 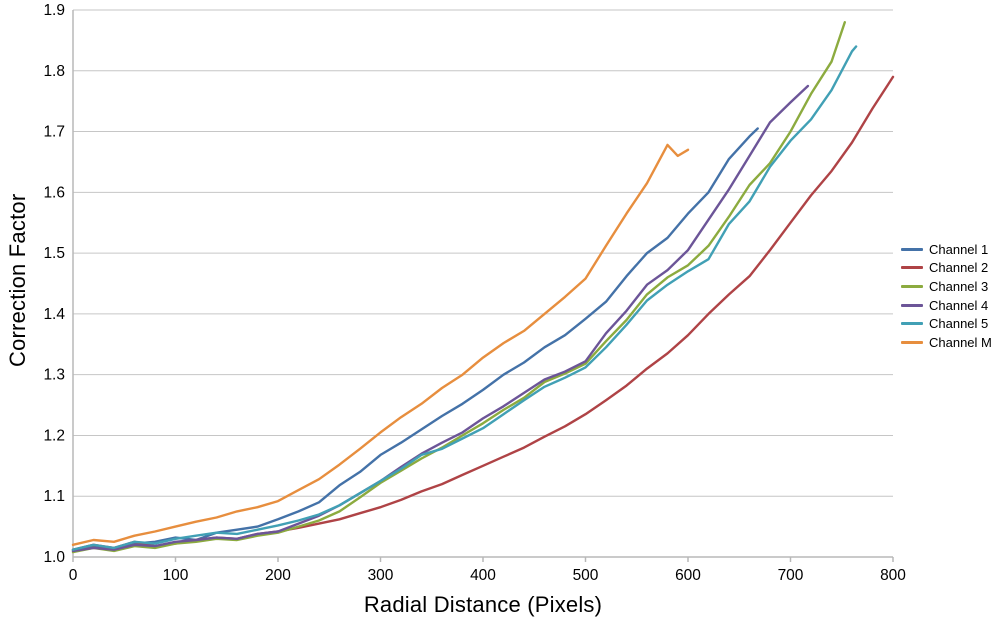 What do you see at coordinates (483, 559) in the screenshot?
I see `x-axis-ticks` at bounding box center [483, 559].